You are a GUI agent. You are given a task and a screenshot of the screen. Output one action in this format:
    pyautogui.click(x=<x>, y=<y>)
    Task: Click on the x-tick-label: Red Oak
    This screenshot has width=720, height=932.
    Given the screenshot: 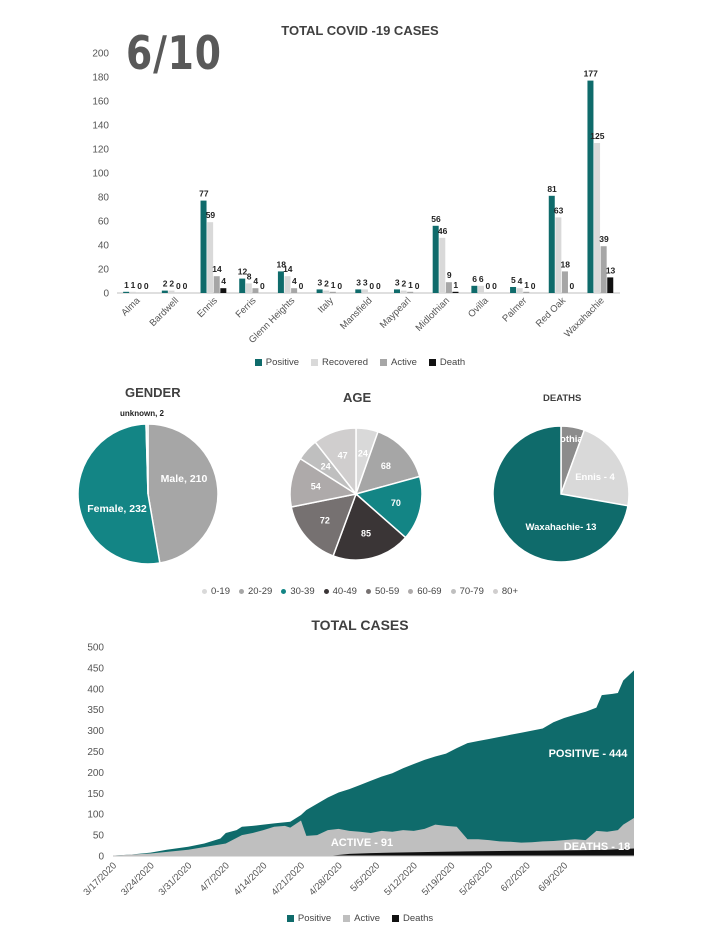 What is the action you would take?
    pyautogui.click(x=551, y=312)
    